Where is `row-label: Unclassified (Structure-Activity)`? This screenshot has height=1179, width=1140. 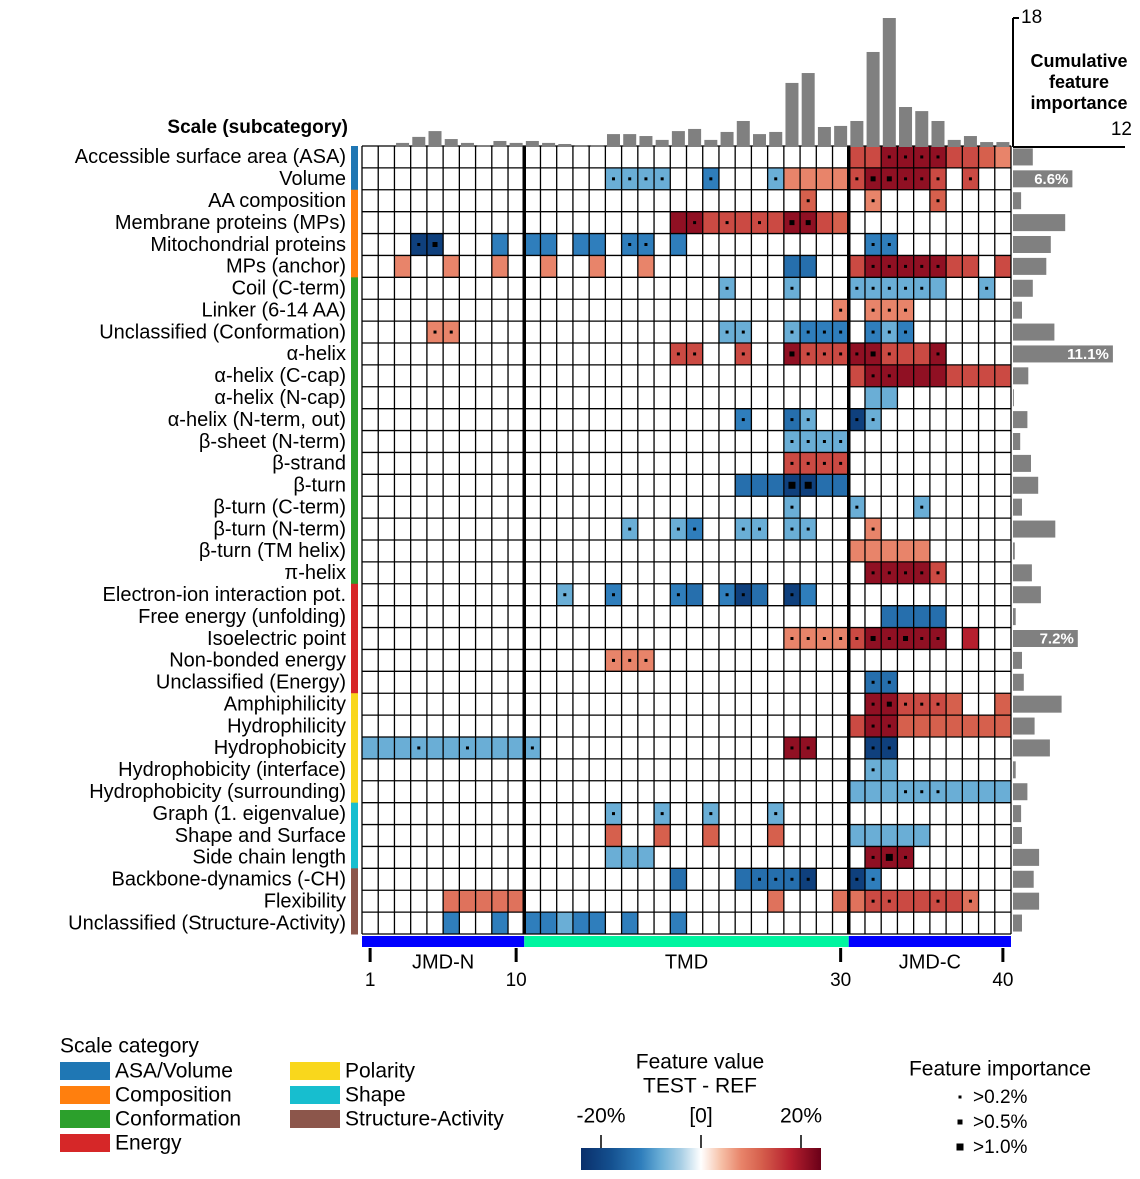 row-label: Unclassified (Structure-Activity) is located at coordinates (207, 923).